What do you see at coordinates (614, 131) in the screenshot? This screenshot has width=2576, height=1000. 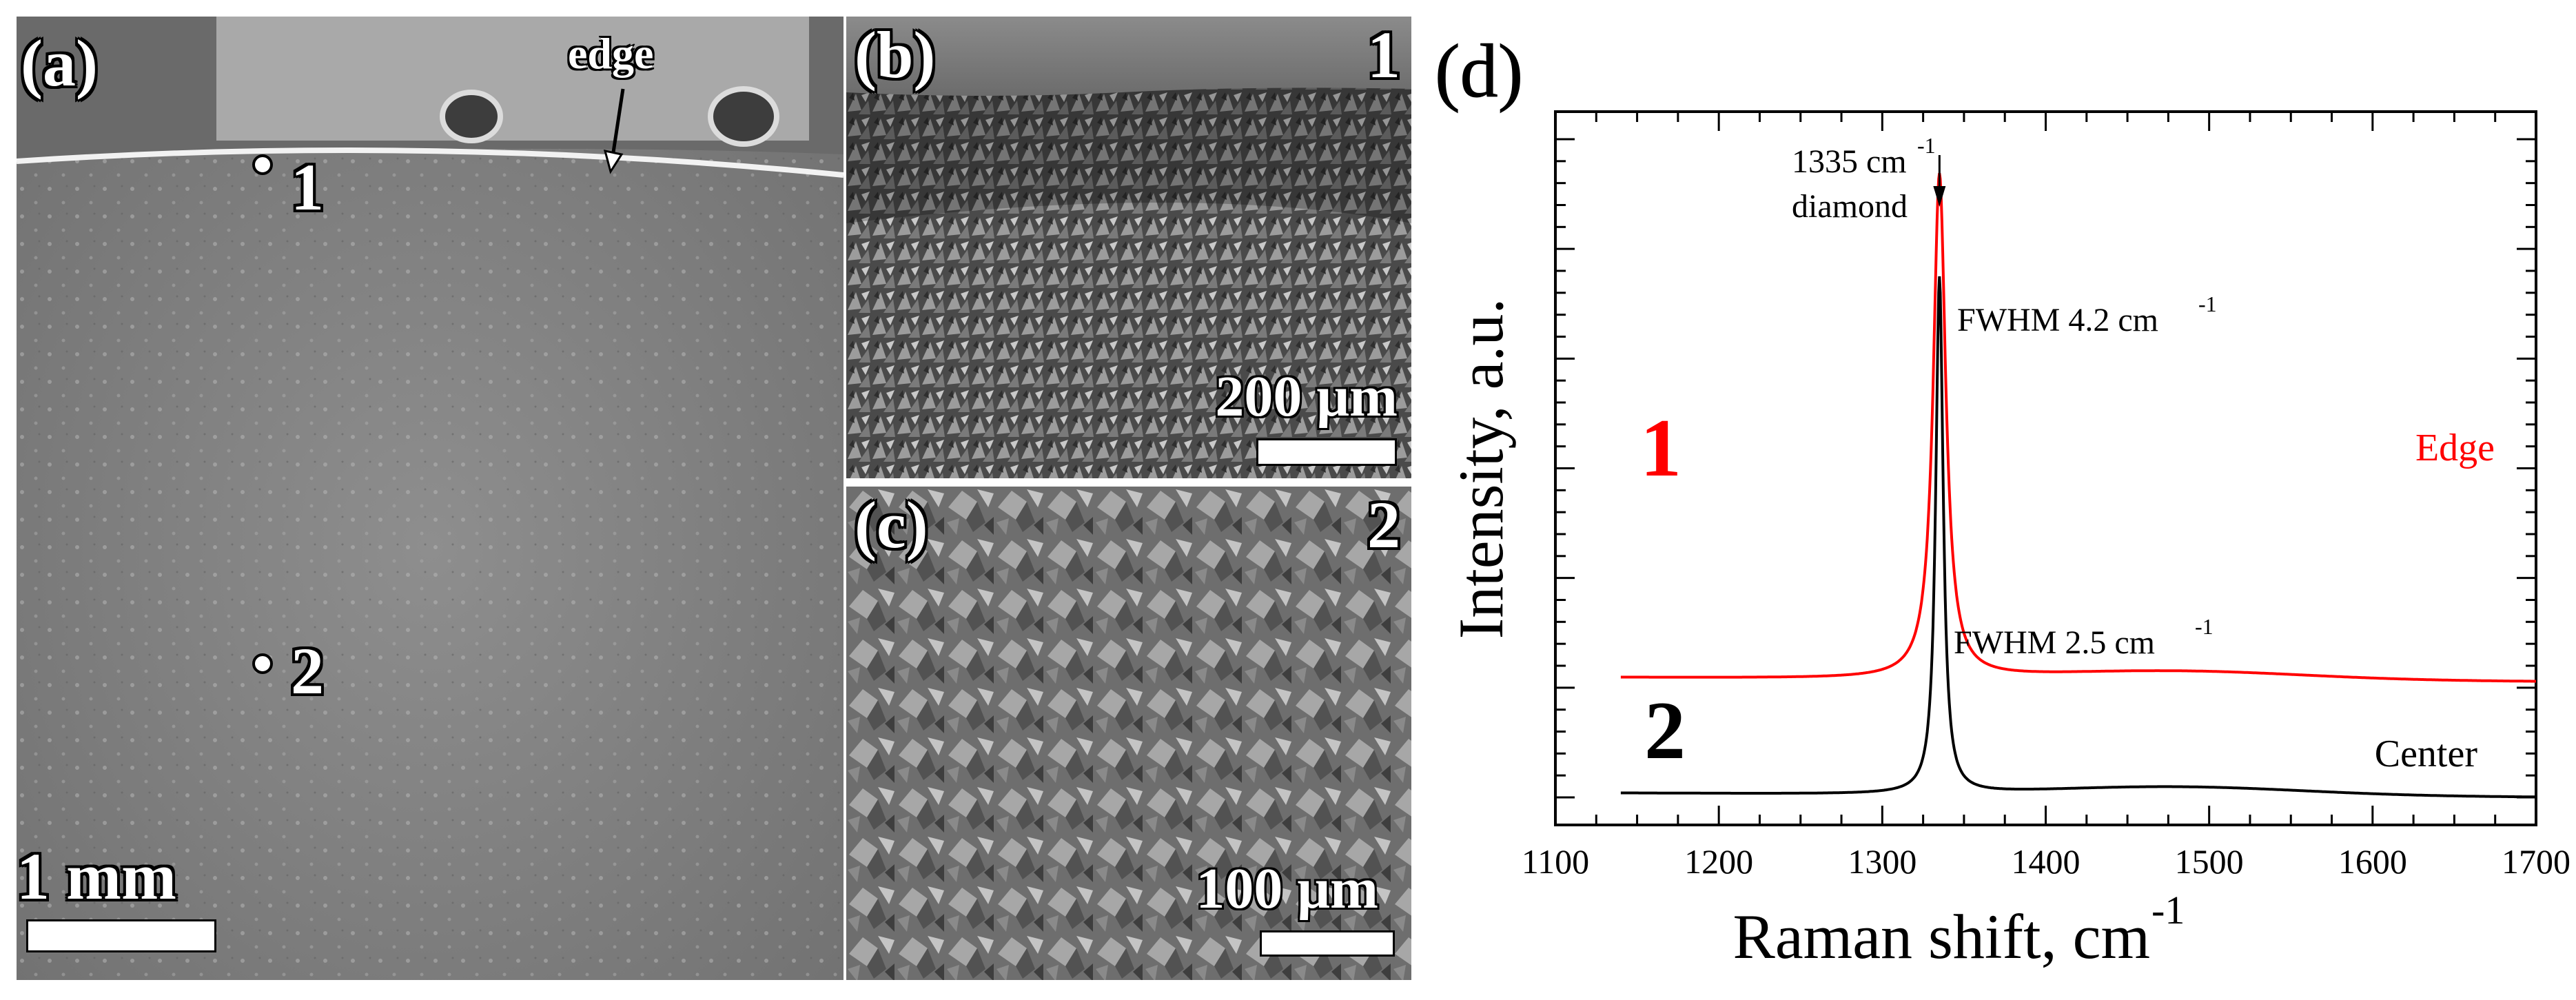 I see `edge-arrow` at bounding box center [614, 131].